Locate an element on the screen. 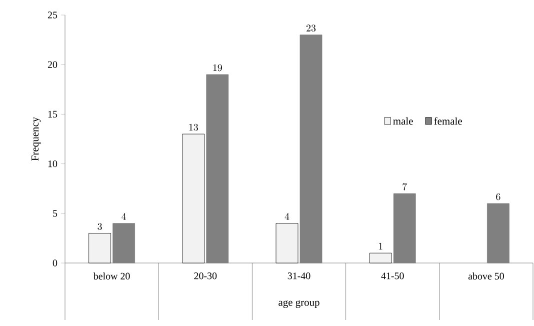 This screenshot has width=534, height=326. y-tick-label: 5 is located at coordinates (55, 213).